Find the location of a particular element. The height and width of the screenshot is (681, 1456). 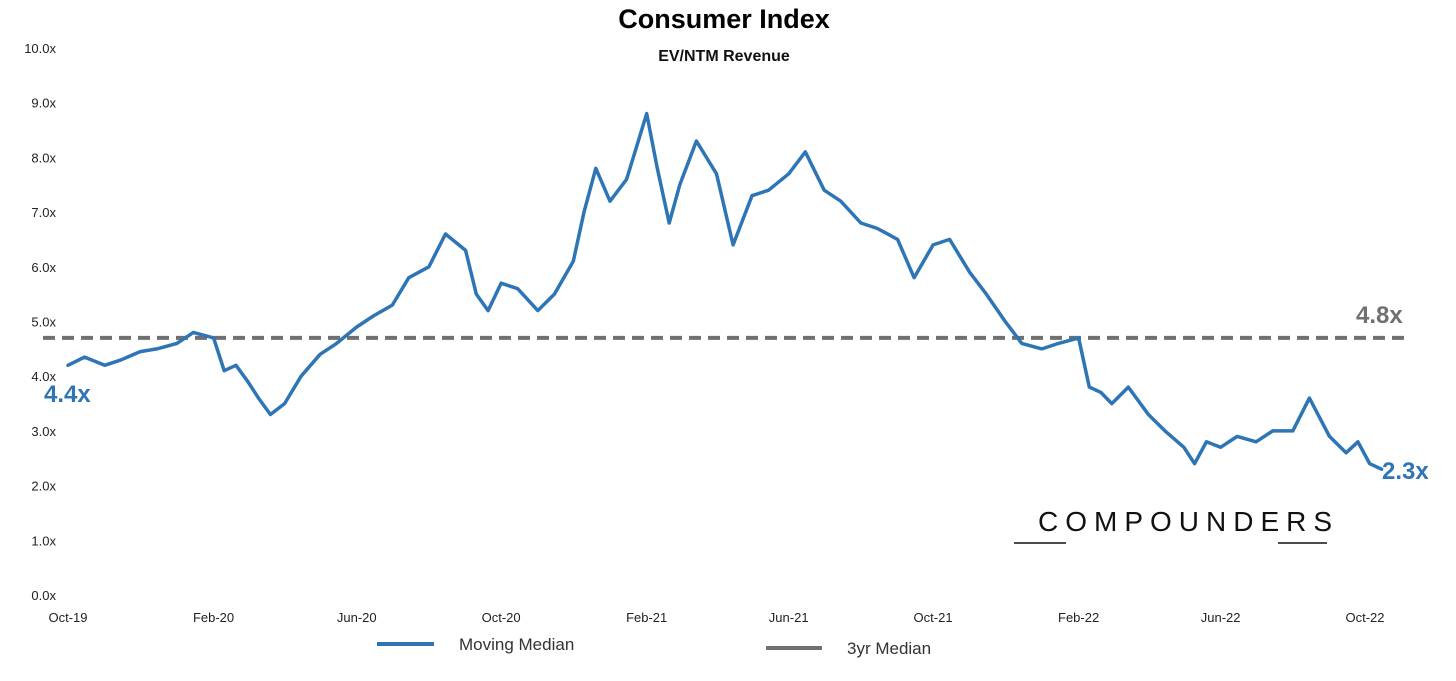

legend-label-moving-median: Moving Median is located at coordinates (516, 644).